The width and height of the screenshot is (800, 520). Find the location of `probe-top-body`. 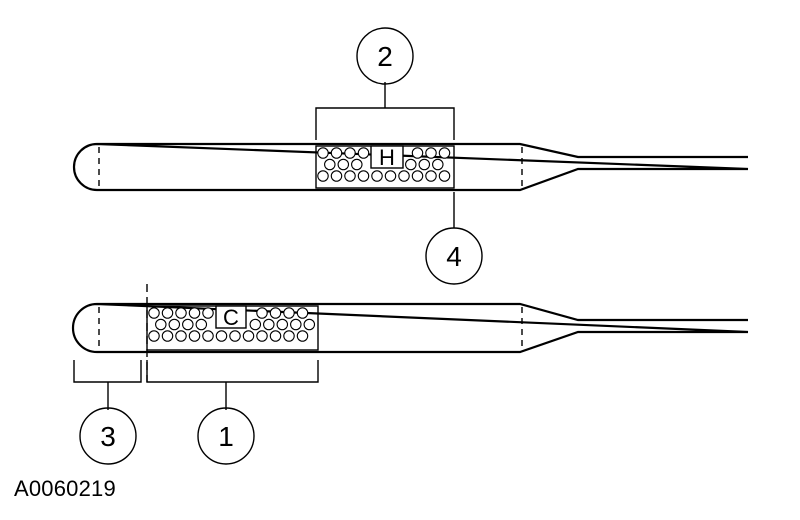

probe-top-body is located at coordinates (410, 167).